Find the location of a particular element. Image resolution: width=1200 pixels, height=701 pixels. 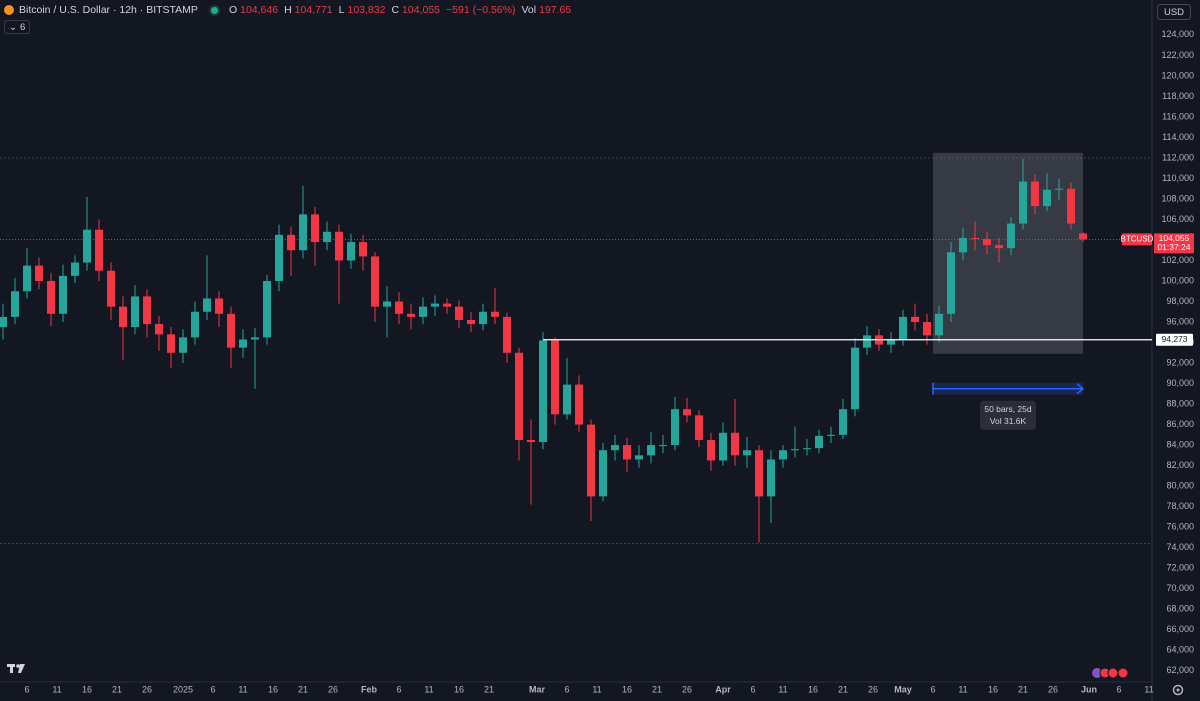

h-label: H is located at coordinates (288, 10).